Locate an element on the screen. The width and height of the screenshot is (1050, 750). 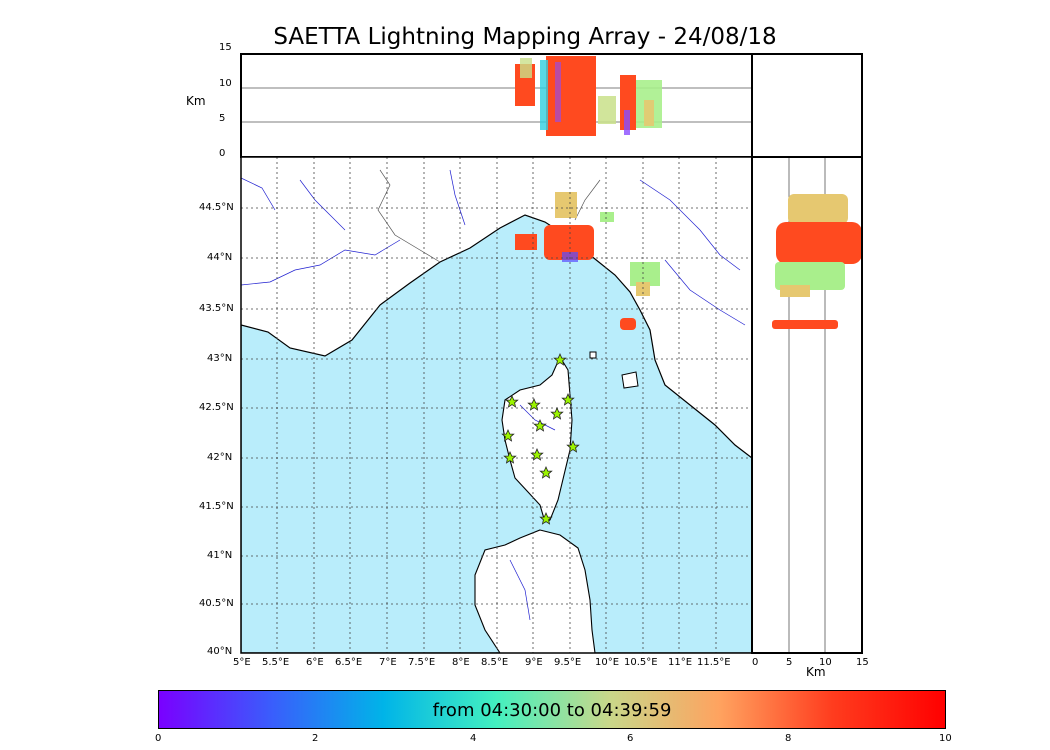
lon-label: 9.5°E is located at coordinates (568, 662).